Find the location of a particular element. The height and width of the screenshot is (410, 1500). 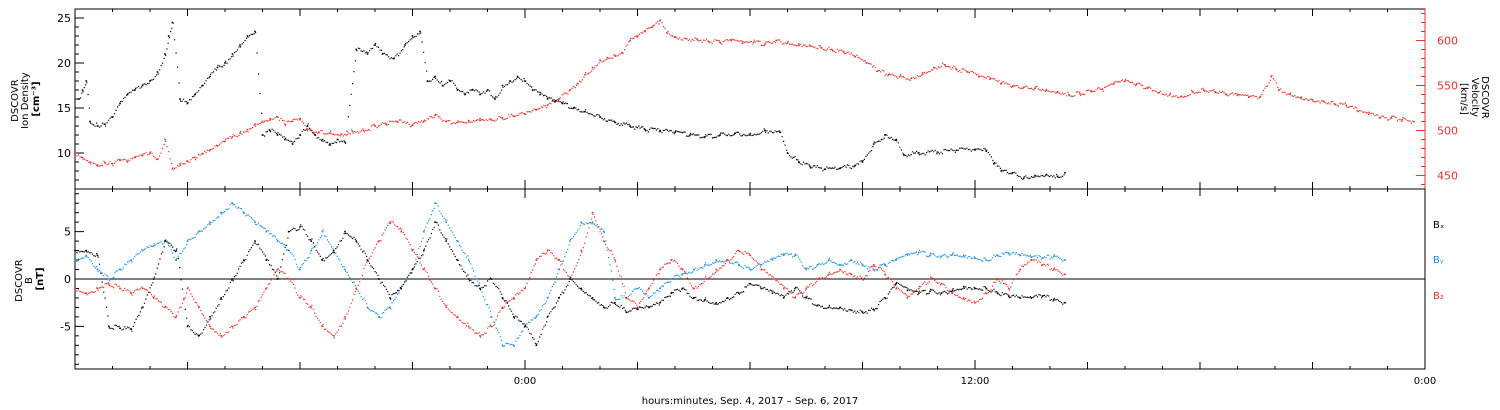

b-tick-label: -5 is located at coordinates (65, 326).